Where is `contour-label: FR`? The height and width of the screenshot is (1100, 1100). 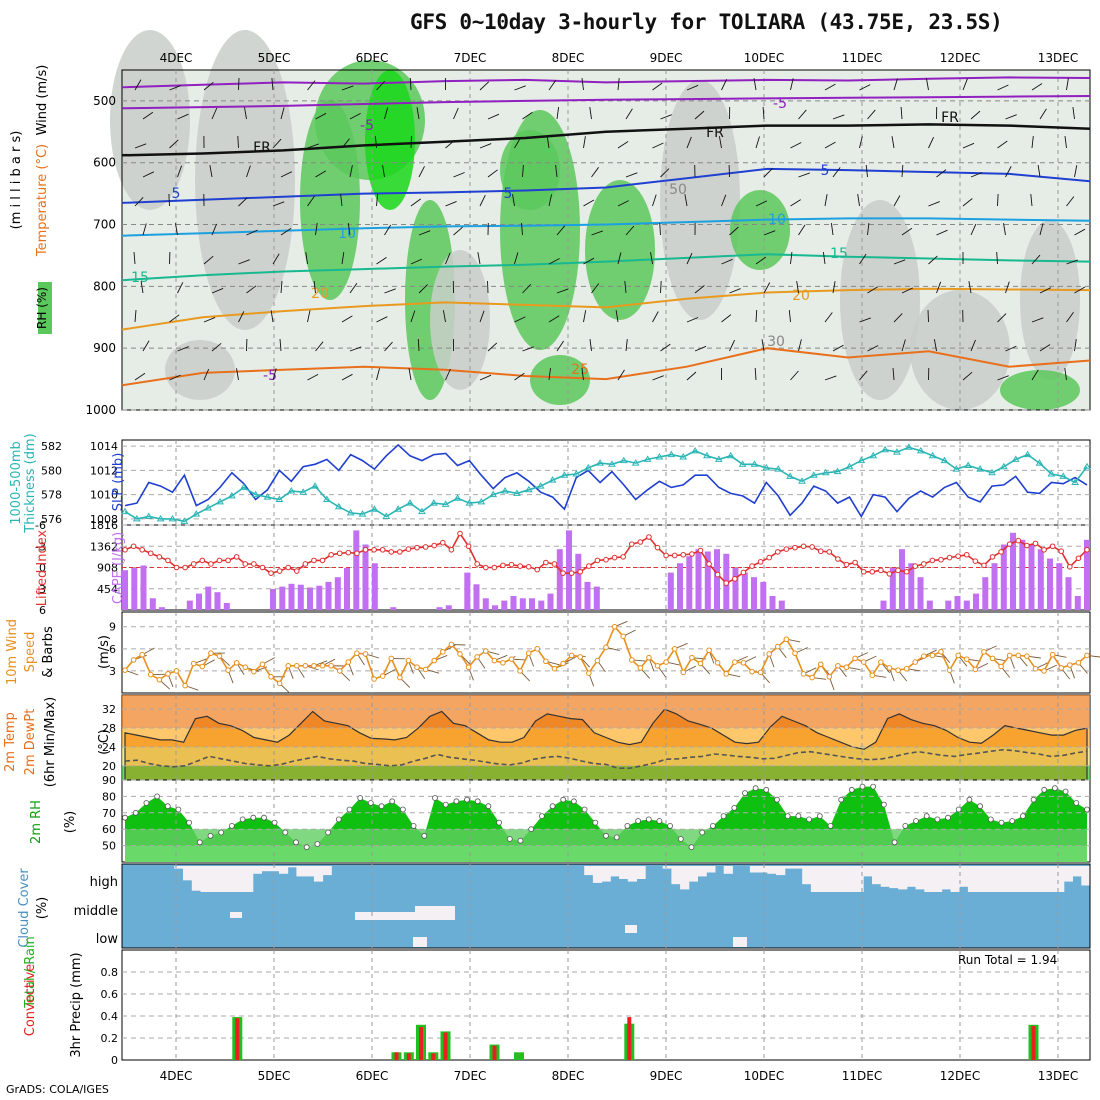 contour-label: FR is located at coordinates (262, 148).